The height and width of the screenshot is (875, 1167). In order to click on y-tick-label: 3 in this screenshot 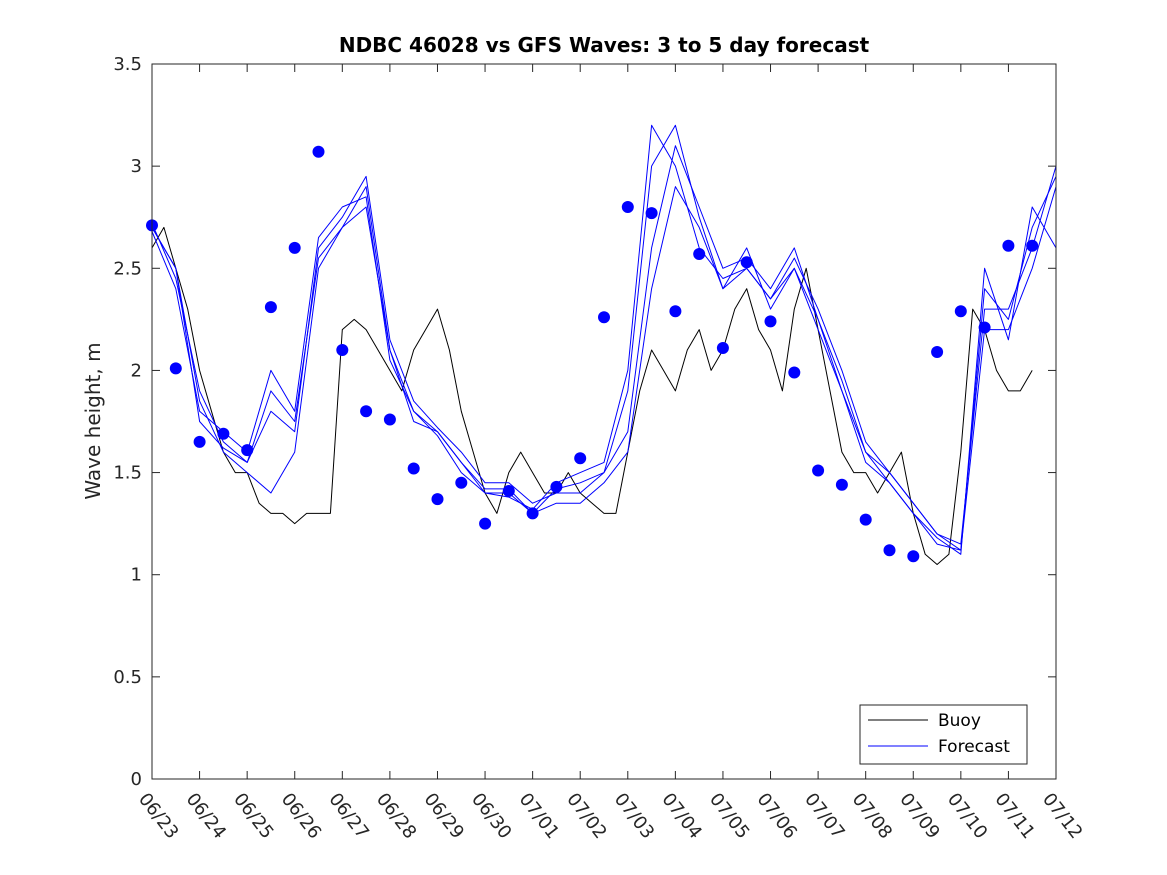, I will do `click(136, 166)`.